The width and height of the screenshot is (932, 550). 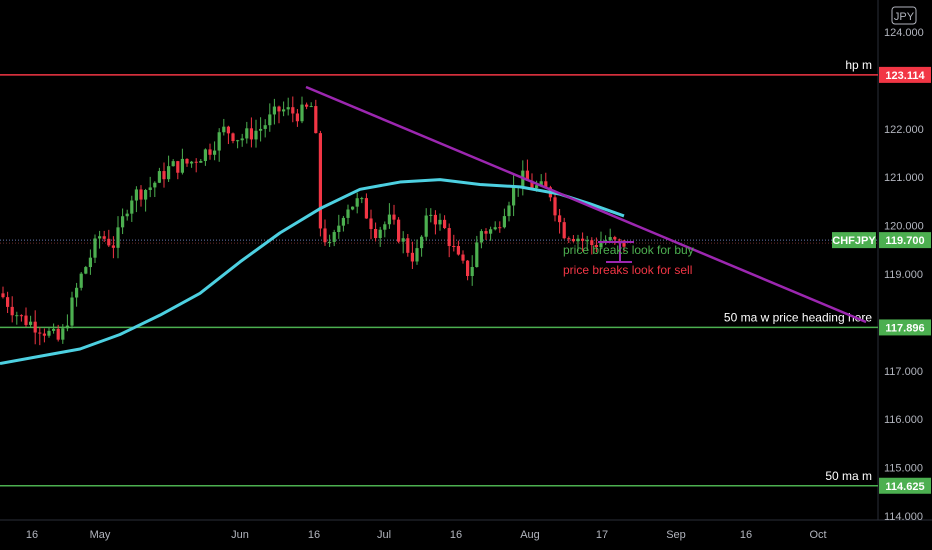 What do you see at coordinates (904, 487) in the screenshot?
I see `level-price-text-2: 114.625` at bounding box center [904, 487].